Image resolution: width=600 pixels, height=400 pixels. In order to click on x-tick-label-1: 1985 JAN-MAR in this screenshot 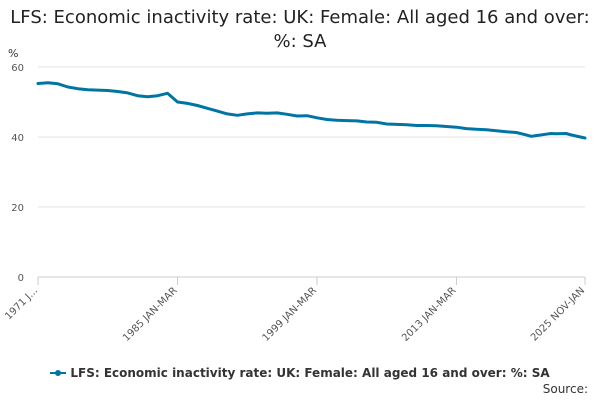, I will do `click(150, 314)`.